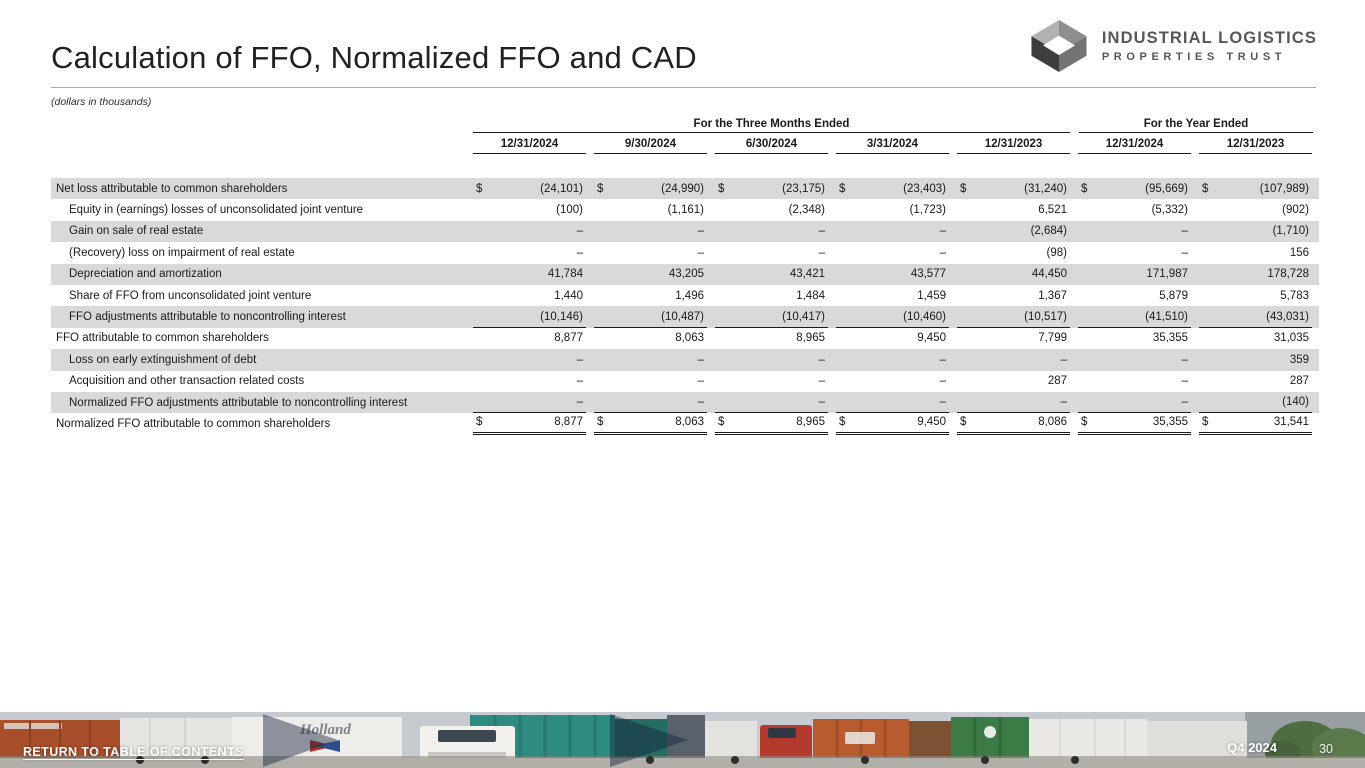 This screenshot has width=1365, height=768. Describe the element at coordinates (1252, 747) in the screenshot. I see `period-label: Q4 2024` at that location.